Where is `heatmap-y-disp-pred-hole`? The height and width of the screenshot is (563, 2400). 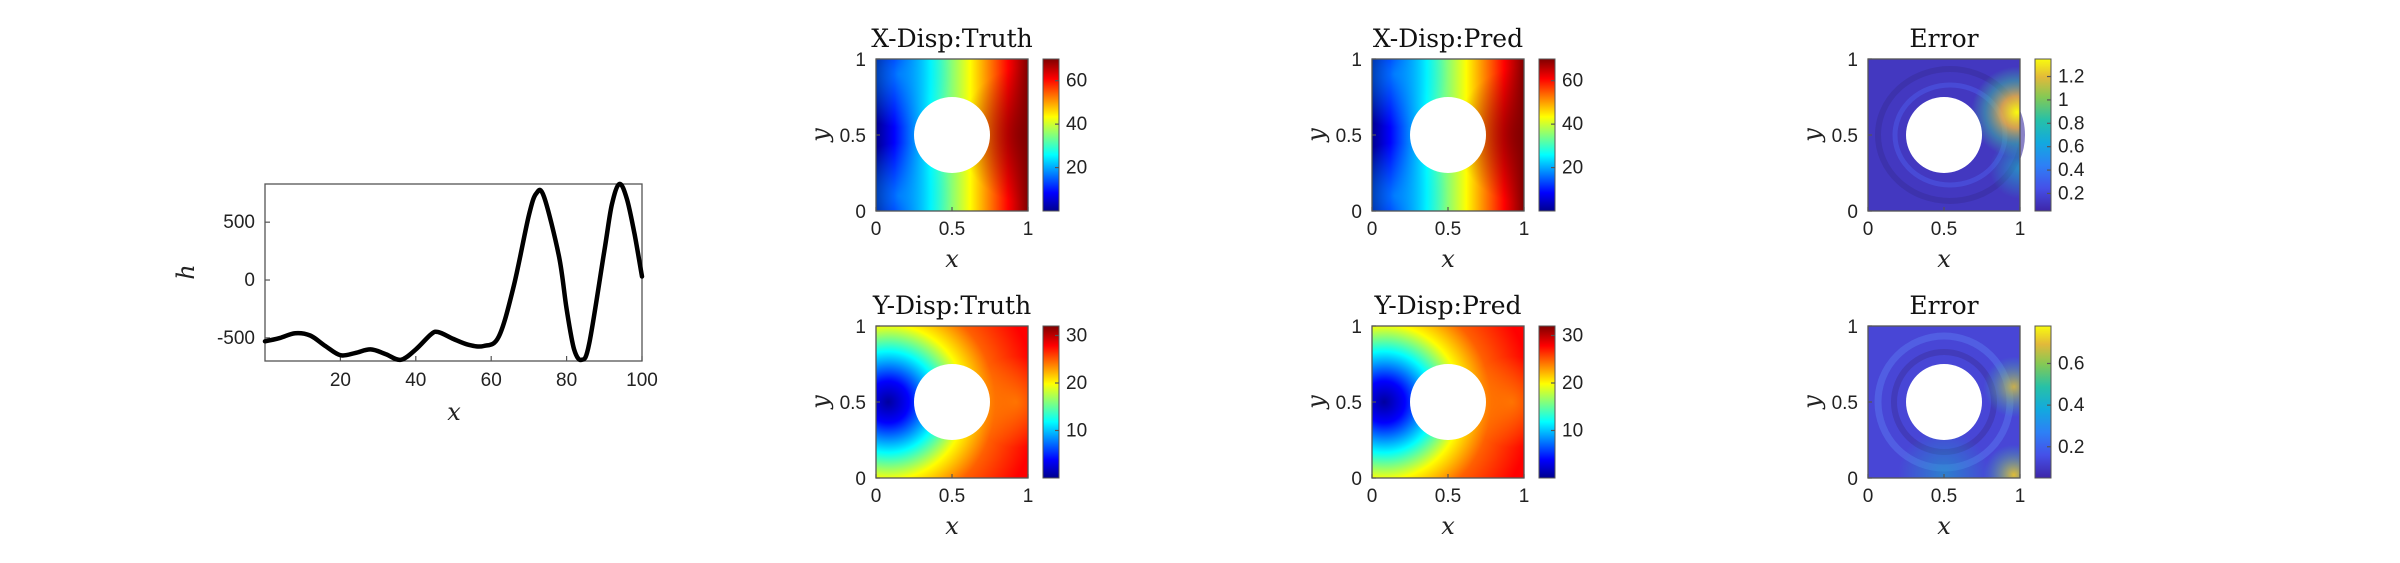
heatmap-y-disp-pred-hole is located at coordinates (1448, 402).